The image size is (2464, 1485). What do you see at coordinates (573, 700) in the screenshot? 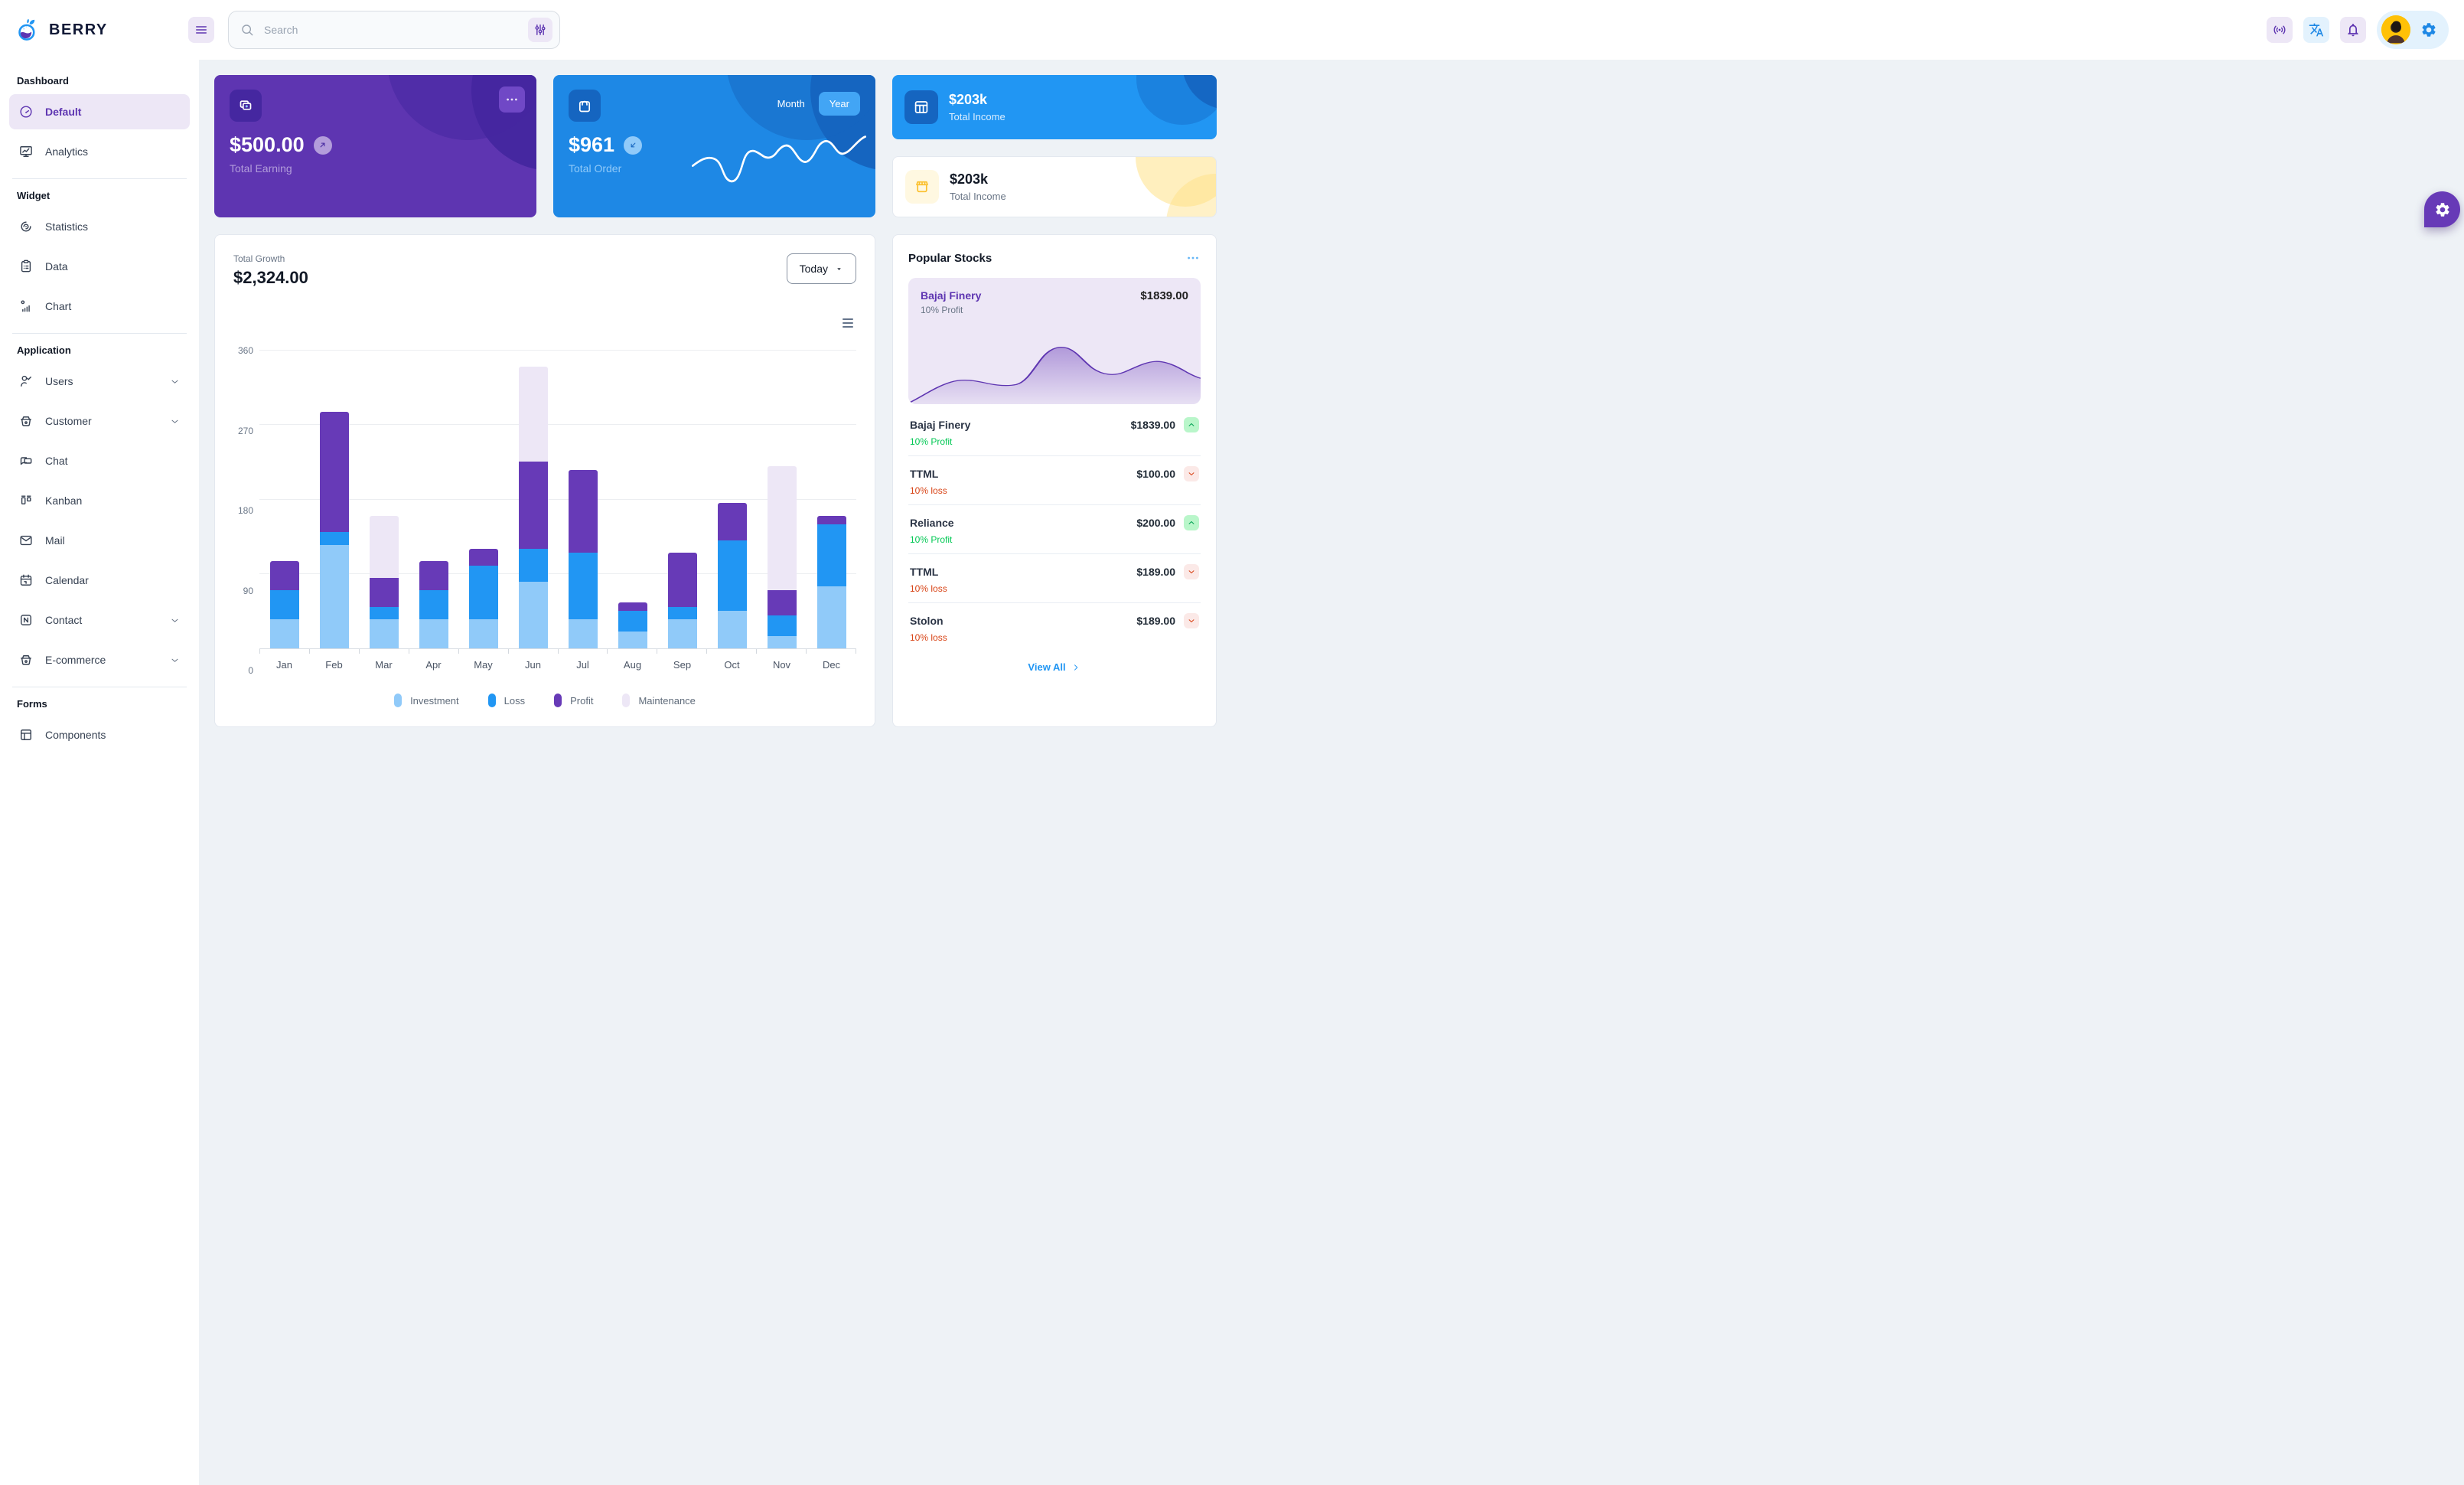
I see `legend-item-profit: Profit` at bounding box center [573, 700].